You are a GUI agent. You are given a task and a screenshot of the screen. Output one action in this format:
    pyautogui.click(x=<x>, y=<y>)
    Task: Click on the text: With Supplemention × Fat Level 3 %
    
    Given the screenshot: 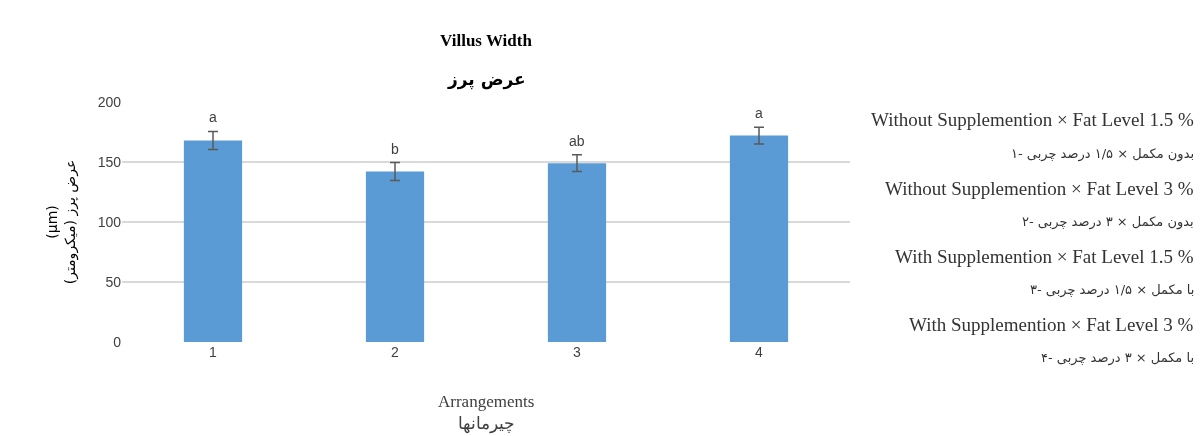 What is the action you would take?
    pyautogui.click(x=1051, y=324)
    